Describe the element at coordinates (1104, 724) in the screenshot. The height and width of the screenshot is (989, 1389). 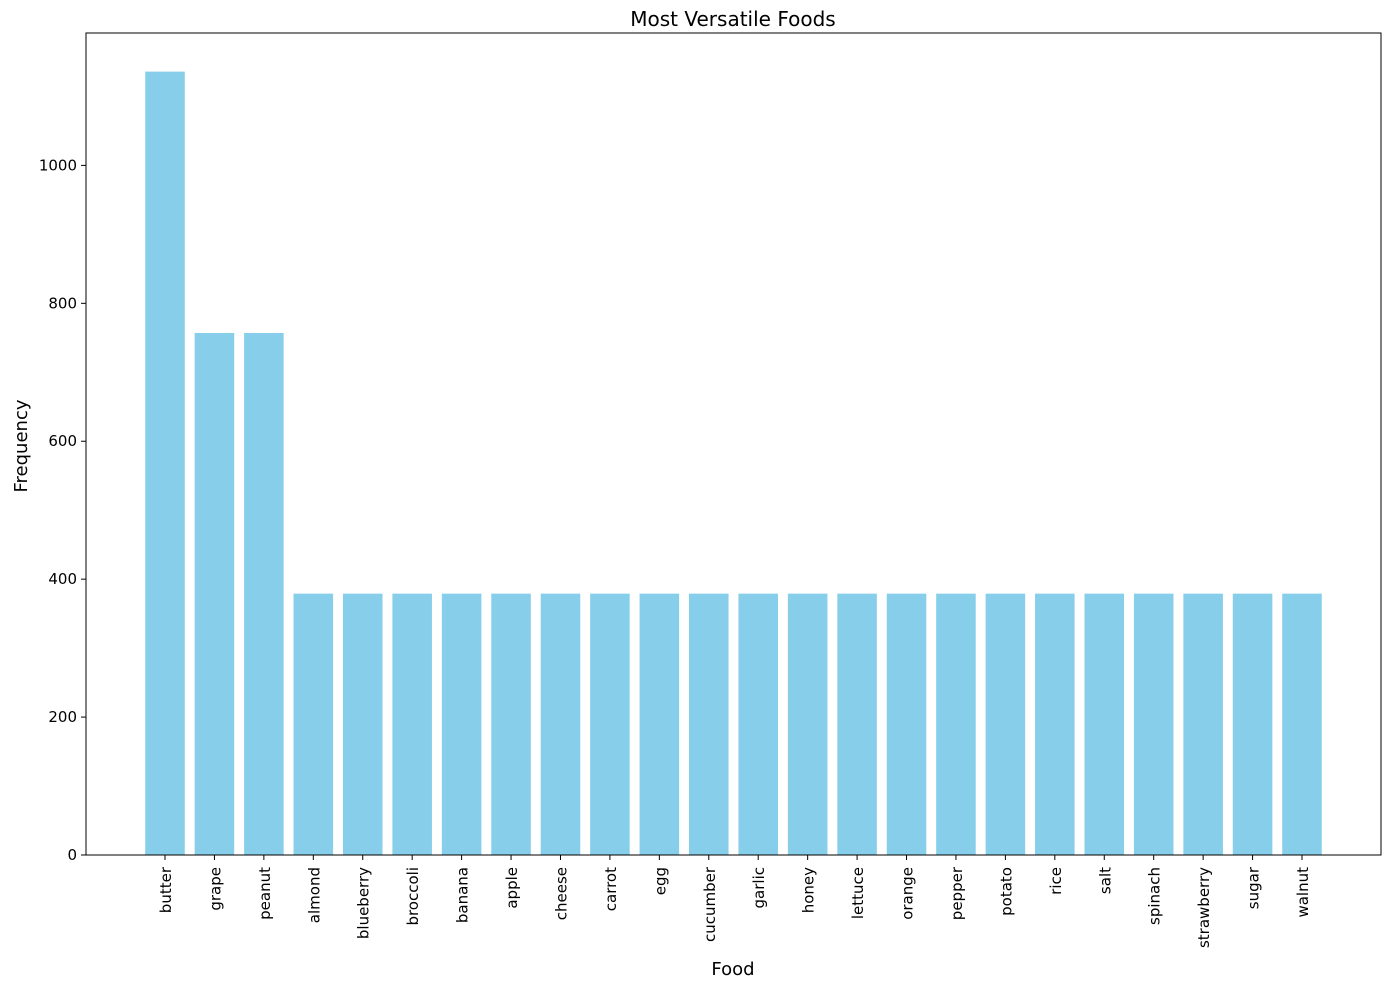
I see `bar-salt` at that location.